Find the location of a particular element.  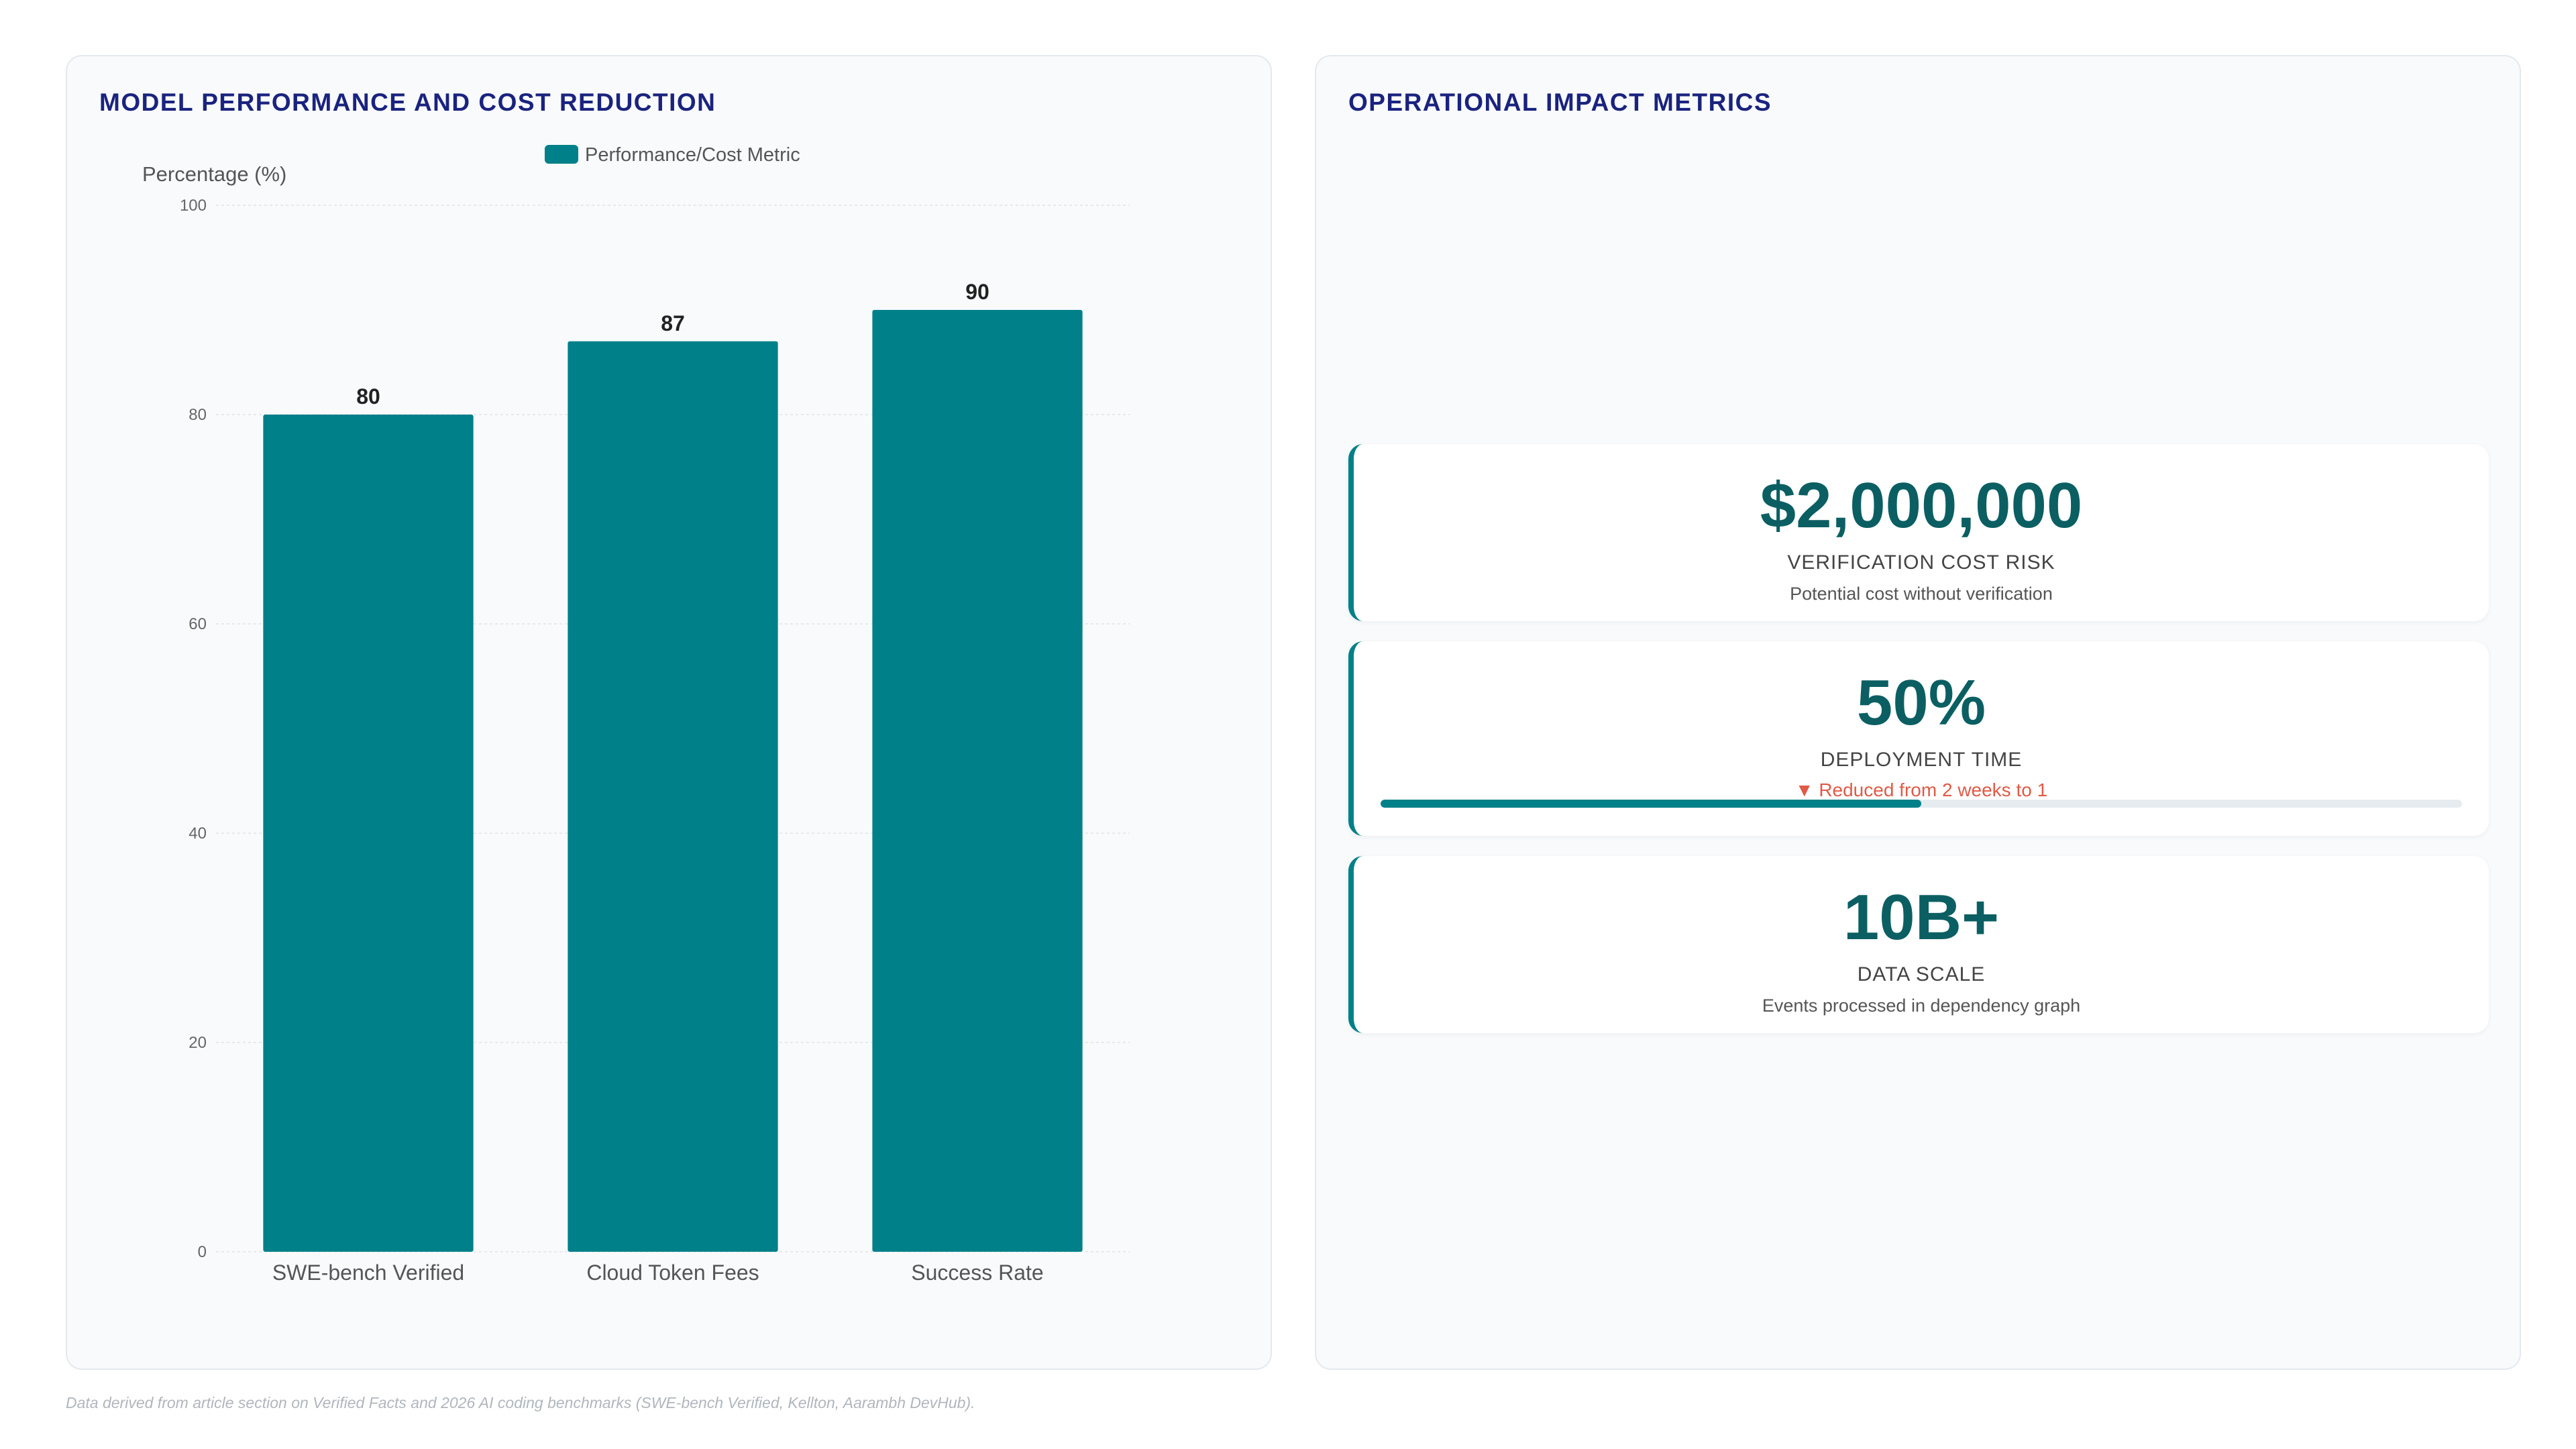

metric-value: 10B+ is located at coordinates (1921, 917).